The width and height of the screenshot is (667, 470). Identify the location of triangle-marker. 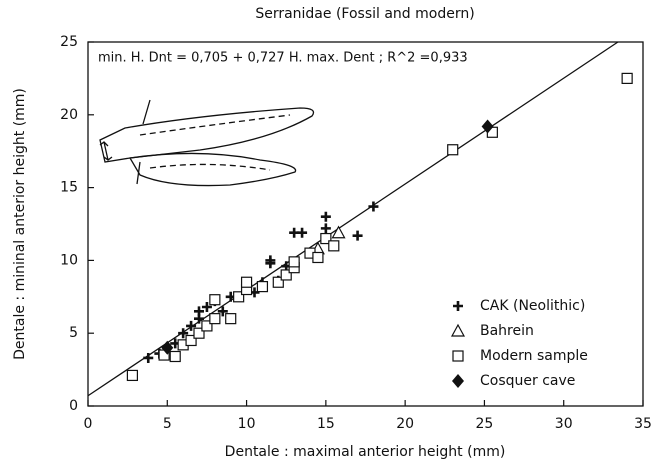
(338, 232).